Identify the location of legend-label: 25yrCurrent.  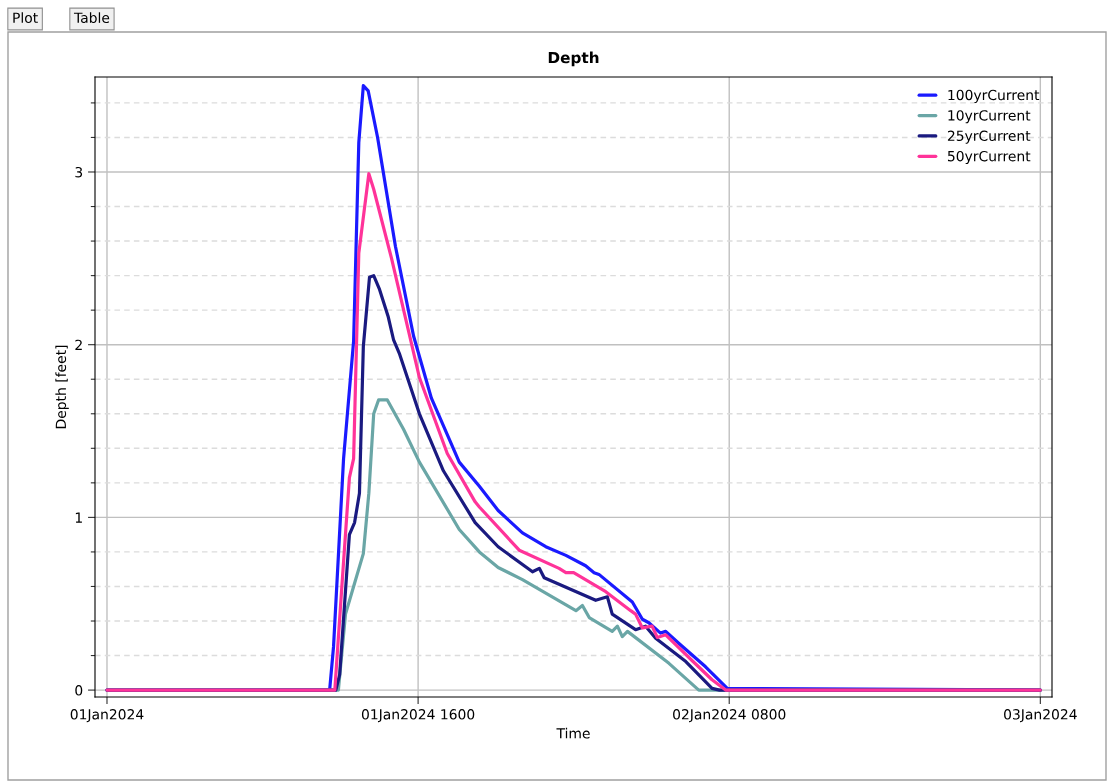
(989, 137).